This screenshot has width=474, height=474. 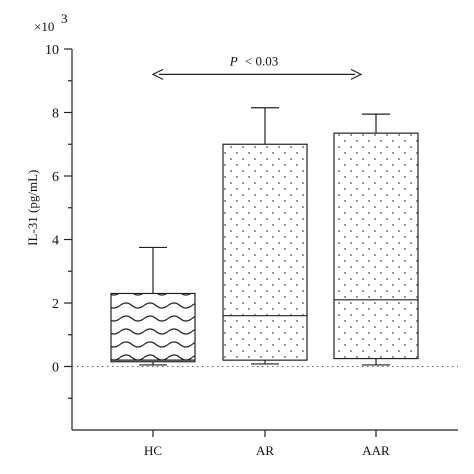 I want to click on box-group-aar, so click(x=376, y=239).